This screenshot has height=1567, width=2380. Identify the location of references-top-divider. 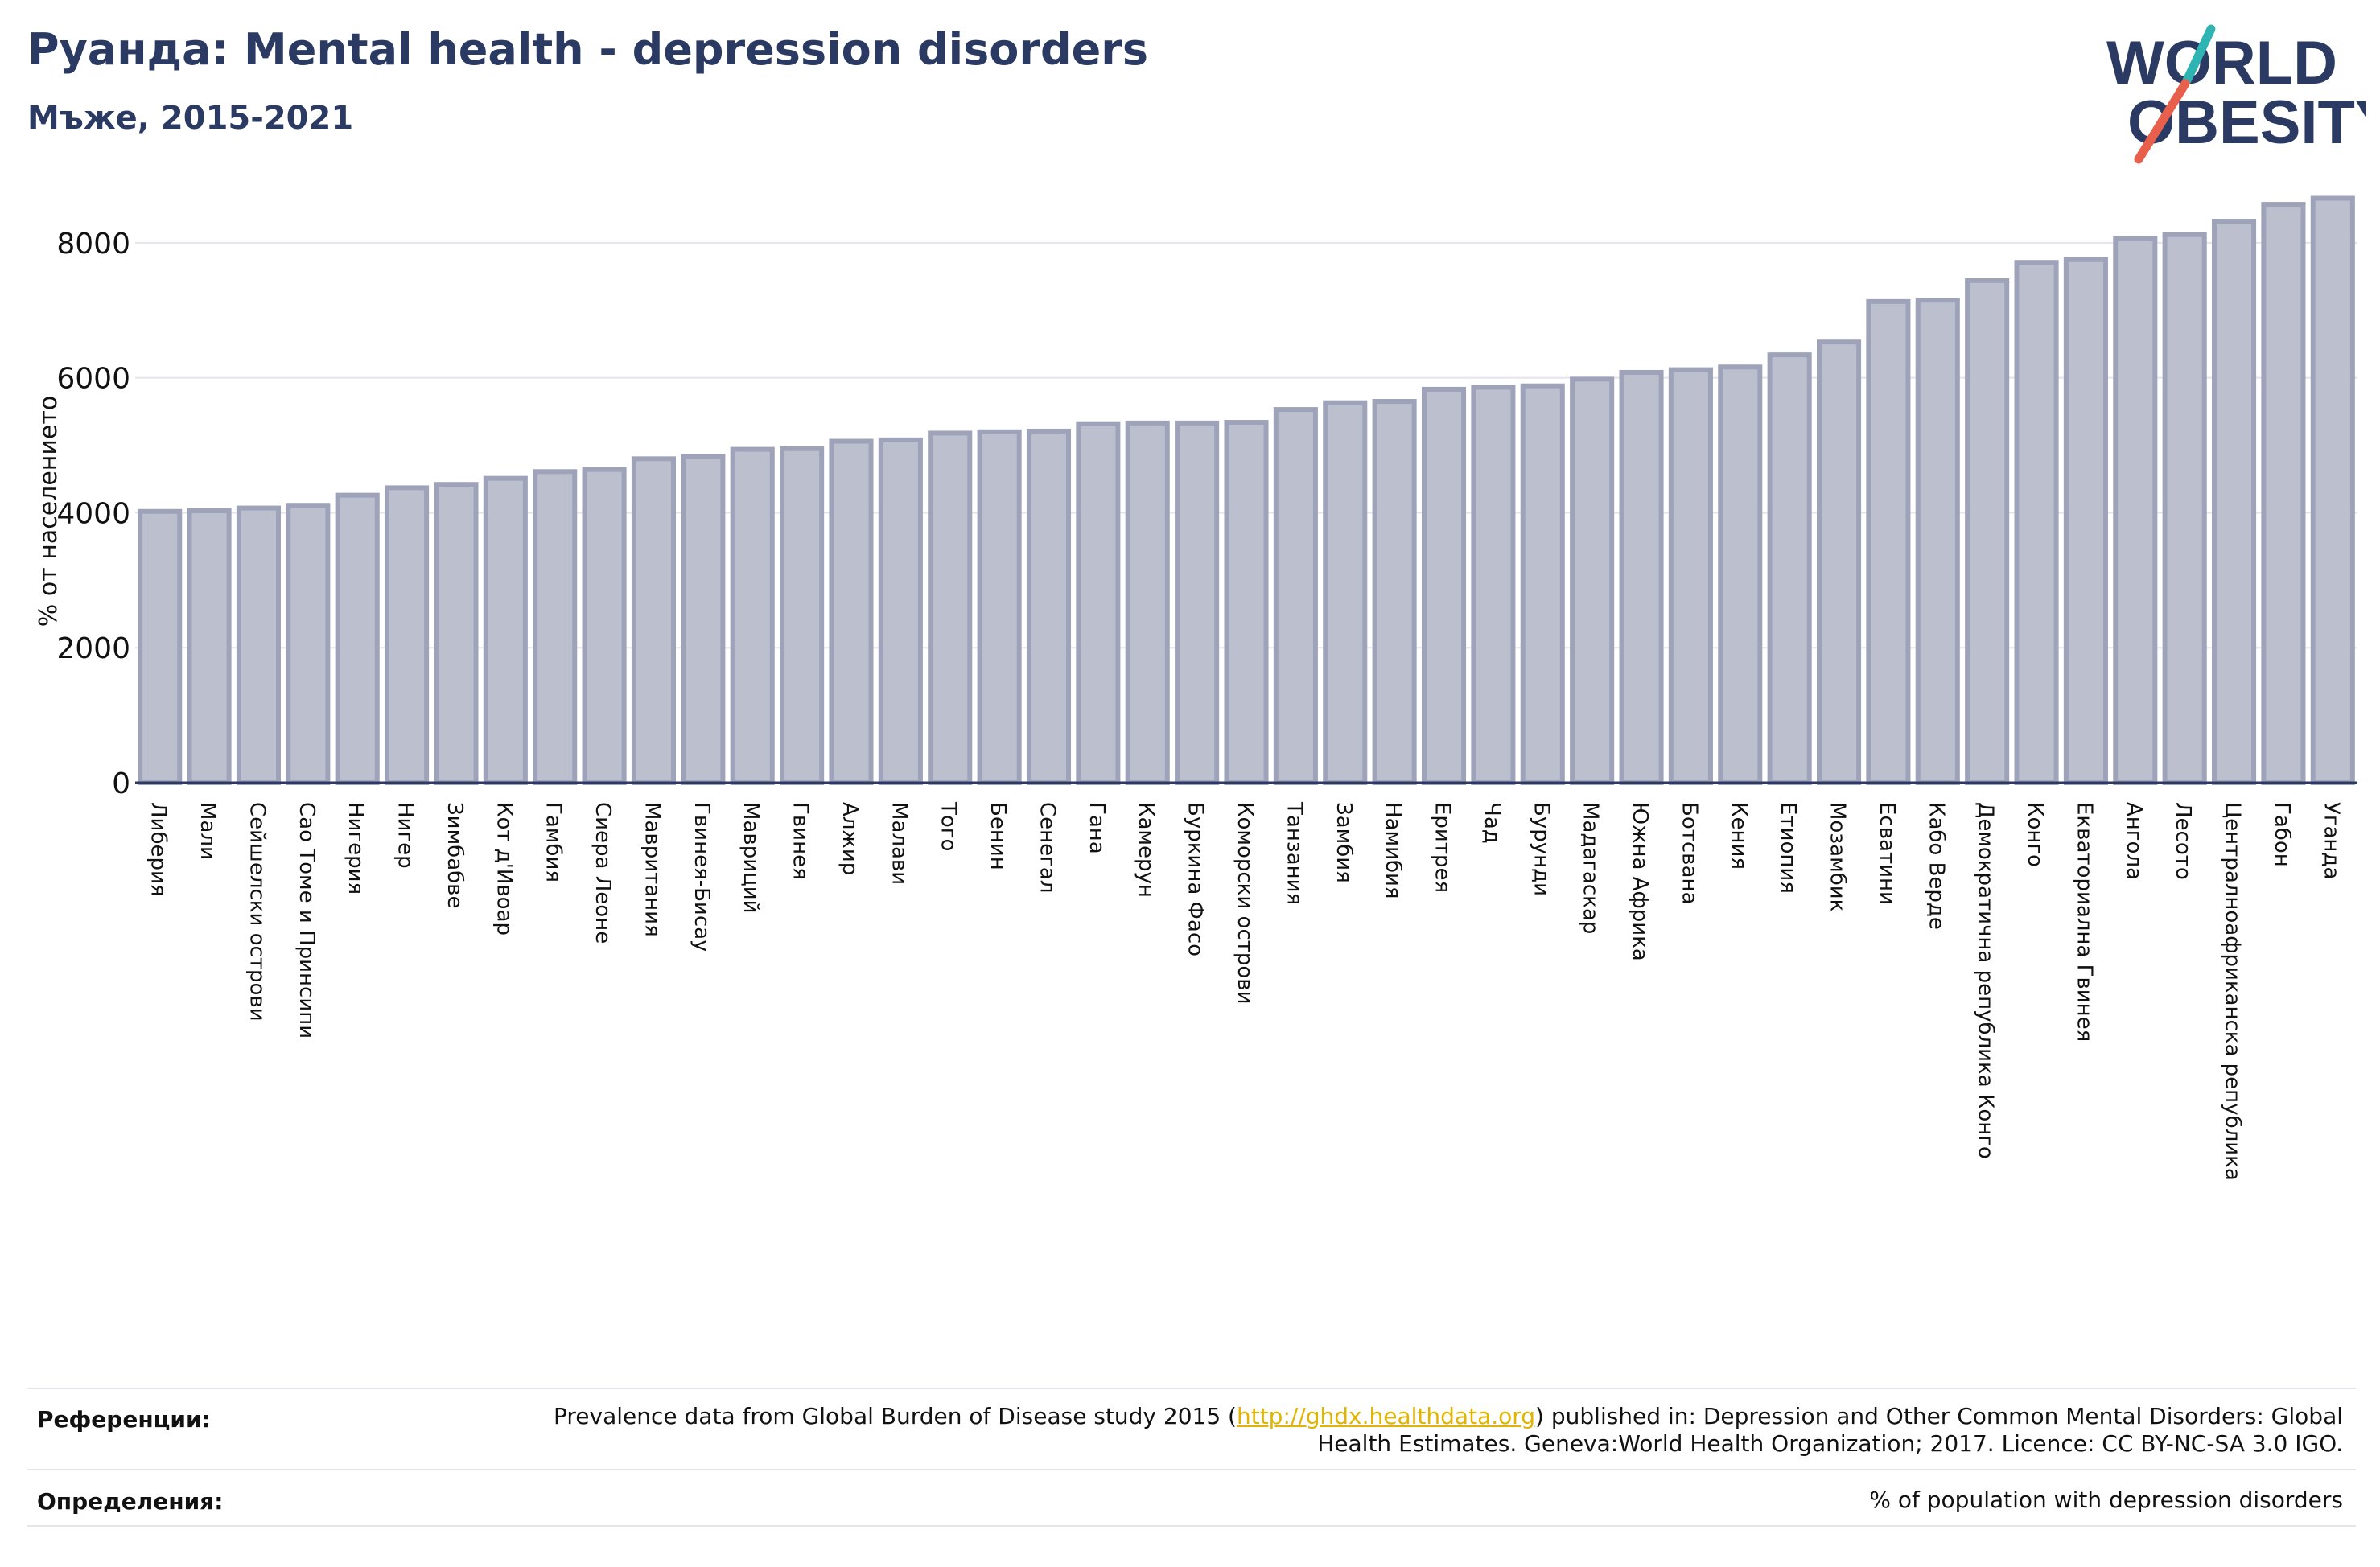
(1191, 1389).